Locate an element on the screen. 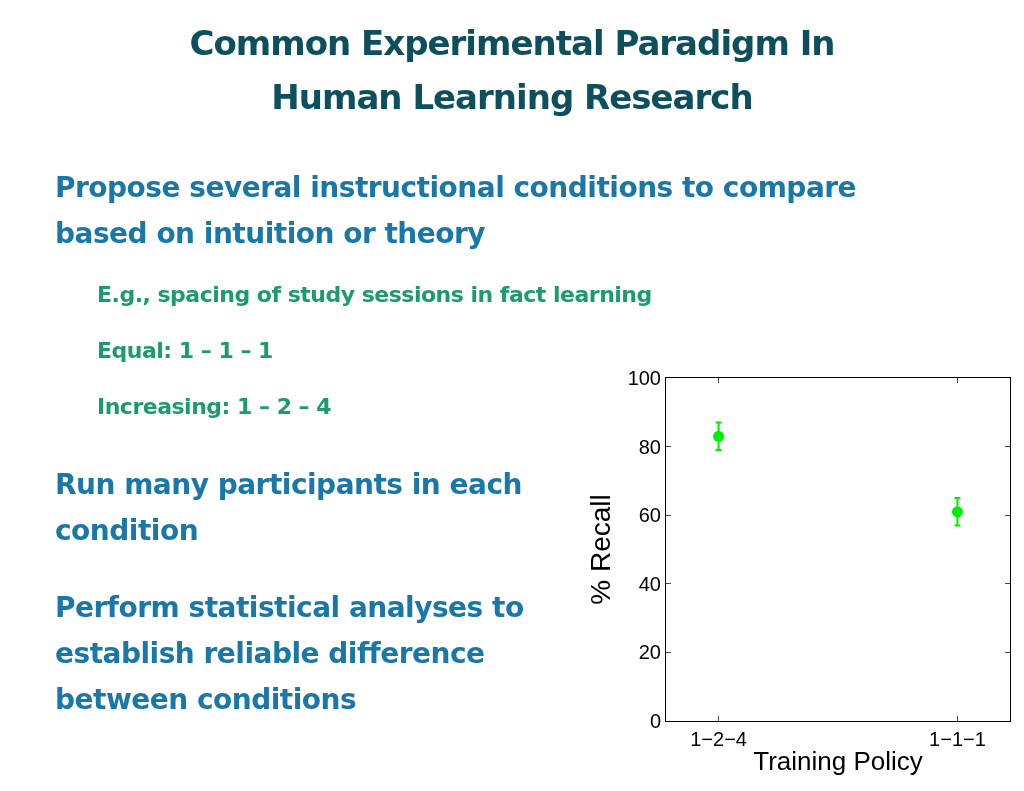 The image size is (1024, 791). x-axis-title: Training Policy is located at coordinates (838, 760).